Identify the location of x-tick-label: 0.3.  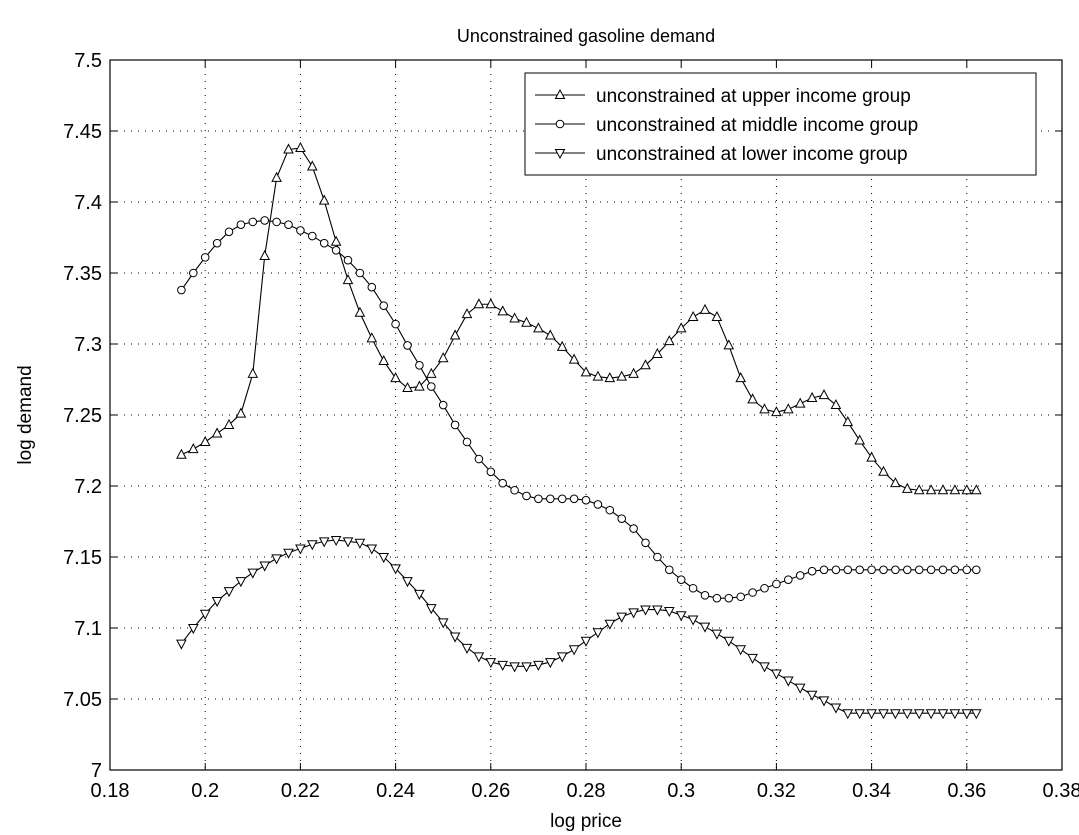
(681, 791).